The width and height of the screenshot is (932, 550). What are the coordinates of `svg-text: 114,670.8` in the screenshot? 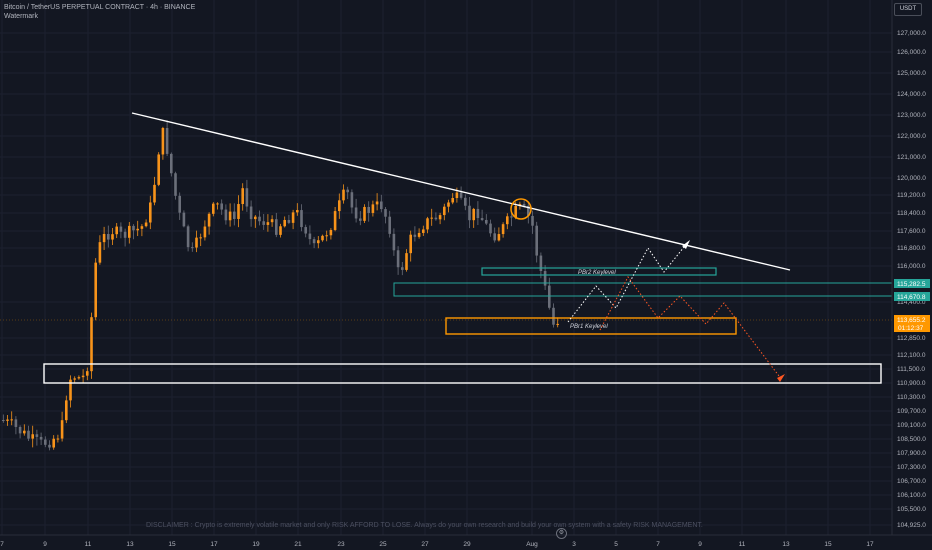 It's located at (911, 297).